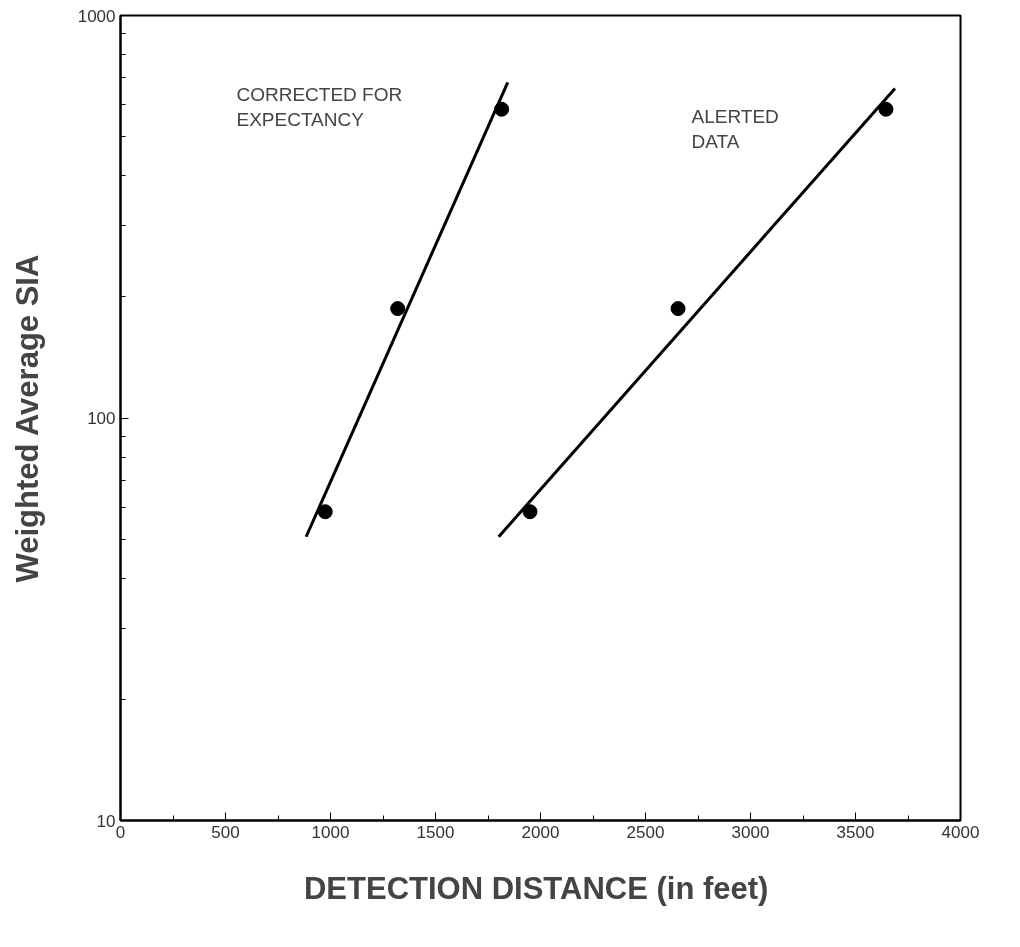 The image size is (1020, 947). Describe the element at coordinates (101, 418) in the screenshot. I see `y-tick-label: 100` at that location.